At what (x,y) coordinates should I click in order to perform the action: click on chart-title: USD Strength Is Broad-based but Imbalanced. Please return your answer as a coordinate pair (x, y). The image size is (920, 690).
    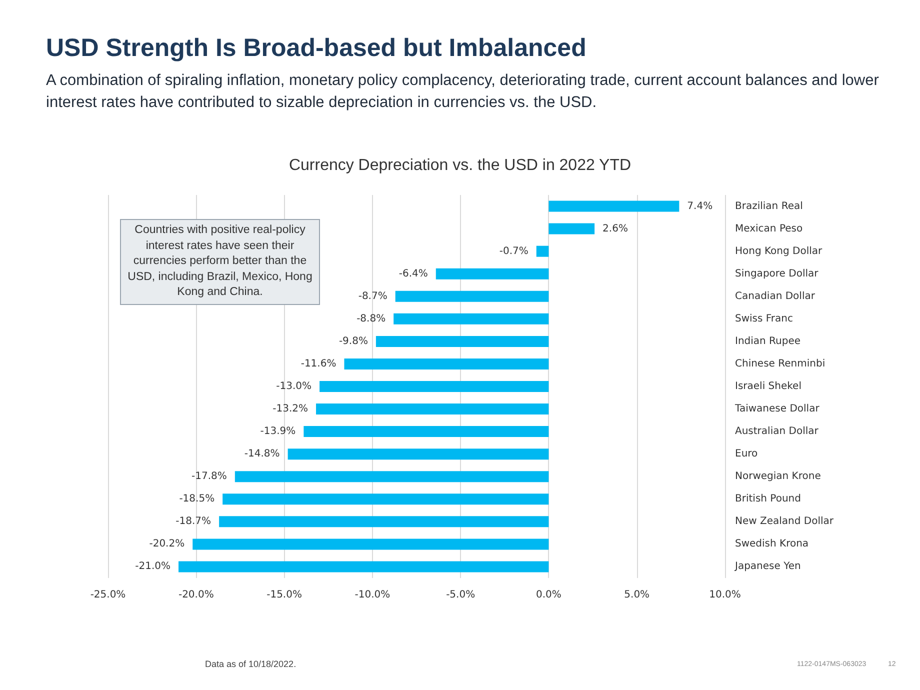
    Looking at the image, I should click on (316, 48).